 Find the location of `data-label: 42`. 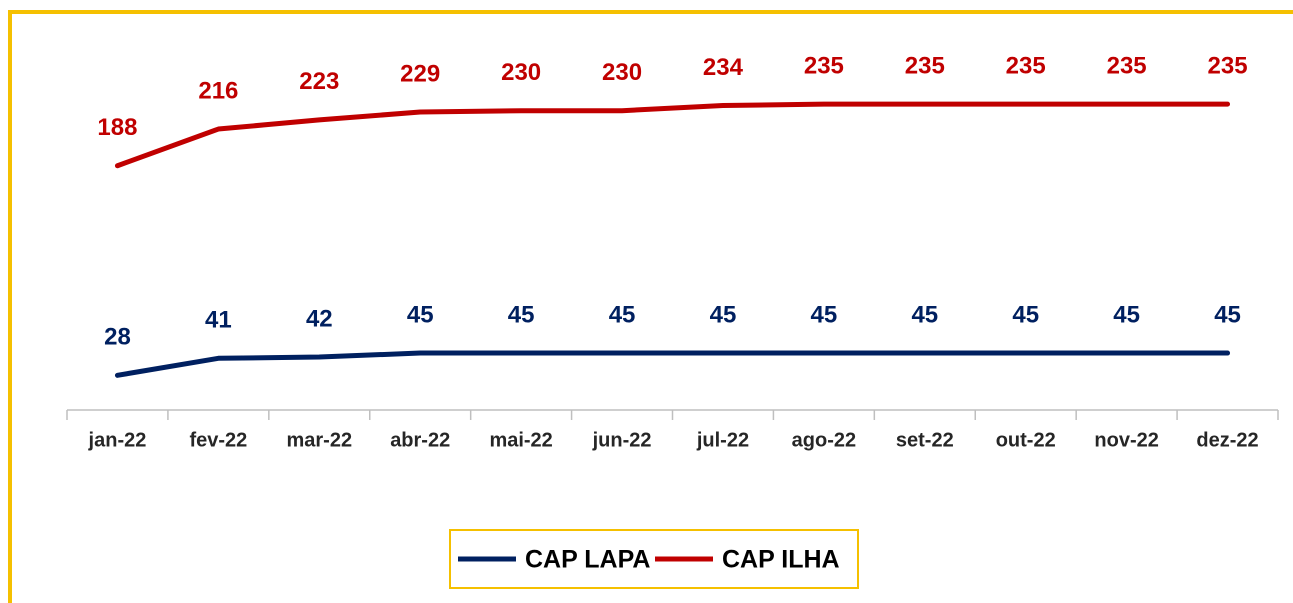

data-label: 42 is located at coordinates (319, 318).